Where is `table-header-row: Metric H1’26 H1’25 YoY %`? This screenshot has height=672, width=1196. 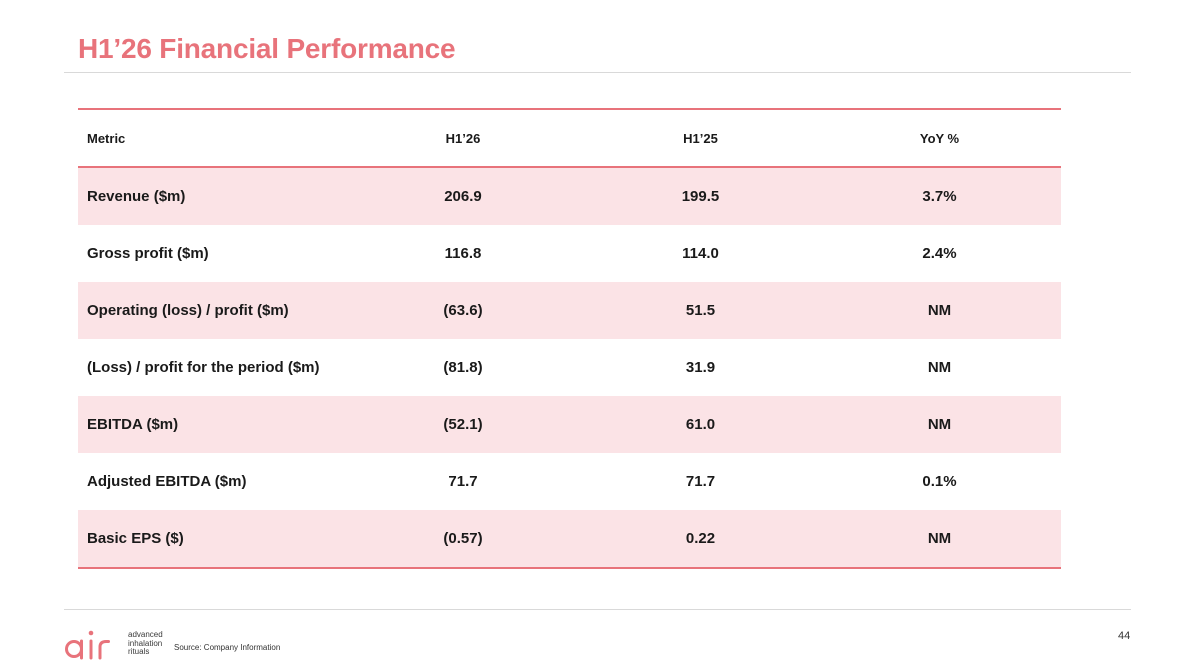 table-header-row: Metric H1’26 H1’25 YoY % is located at coordinates (569, 138).